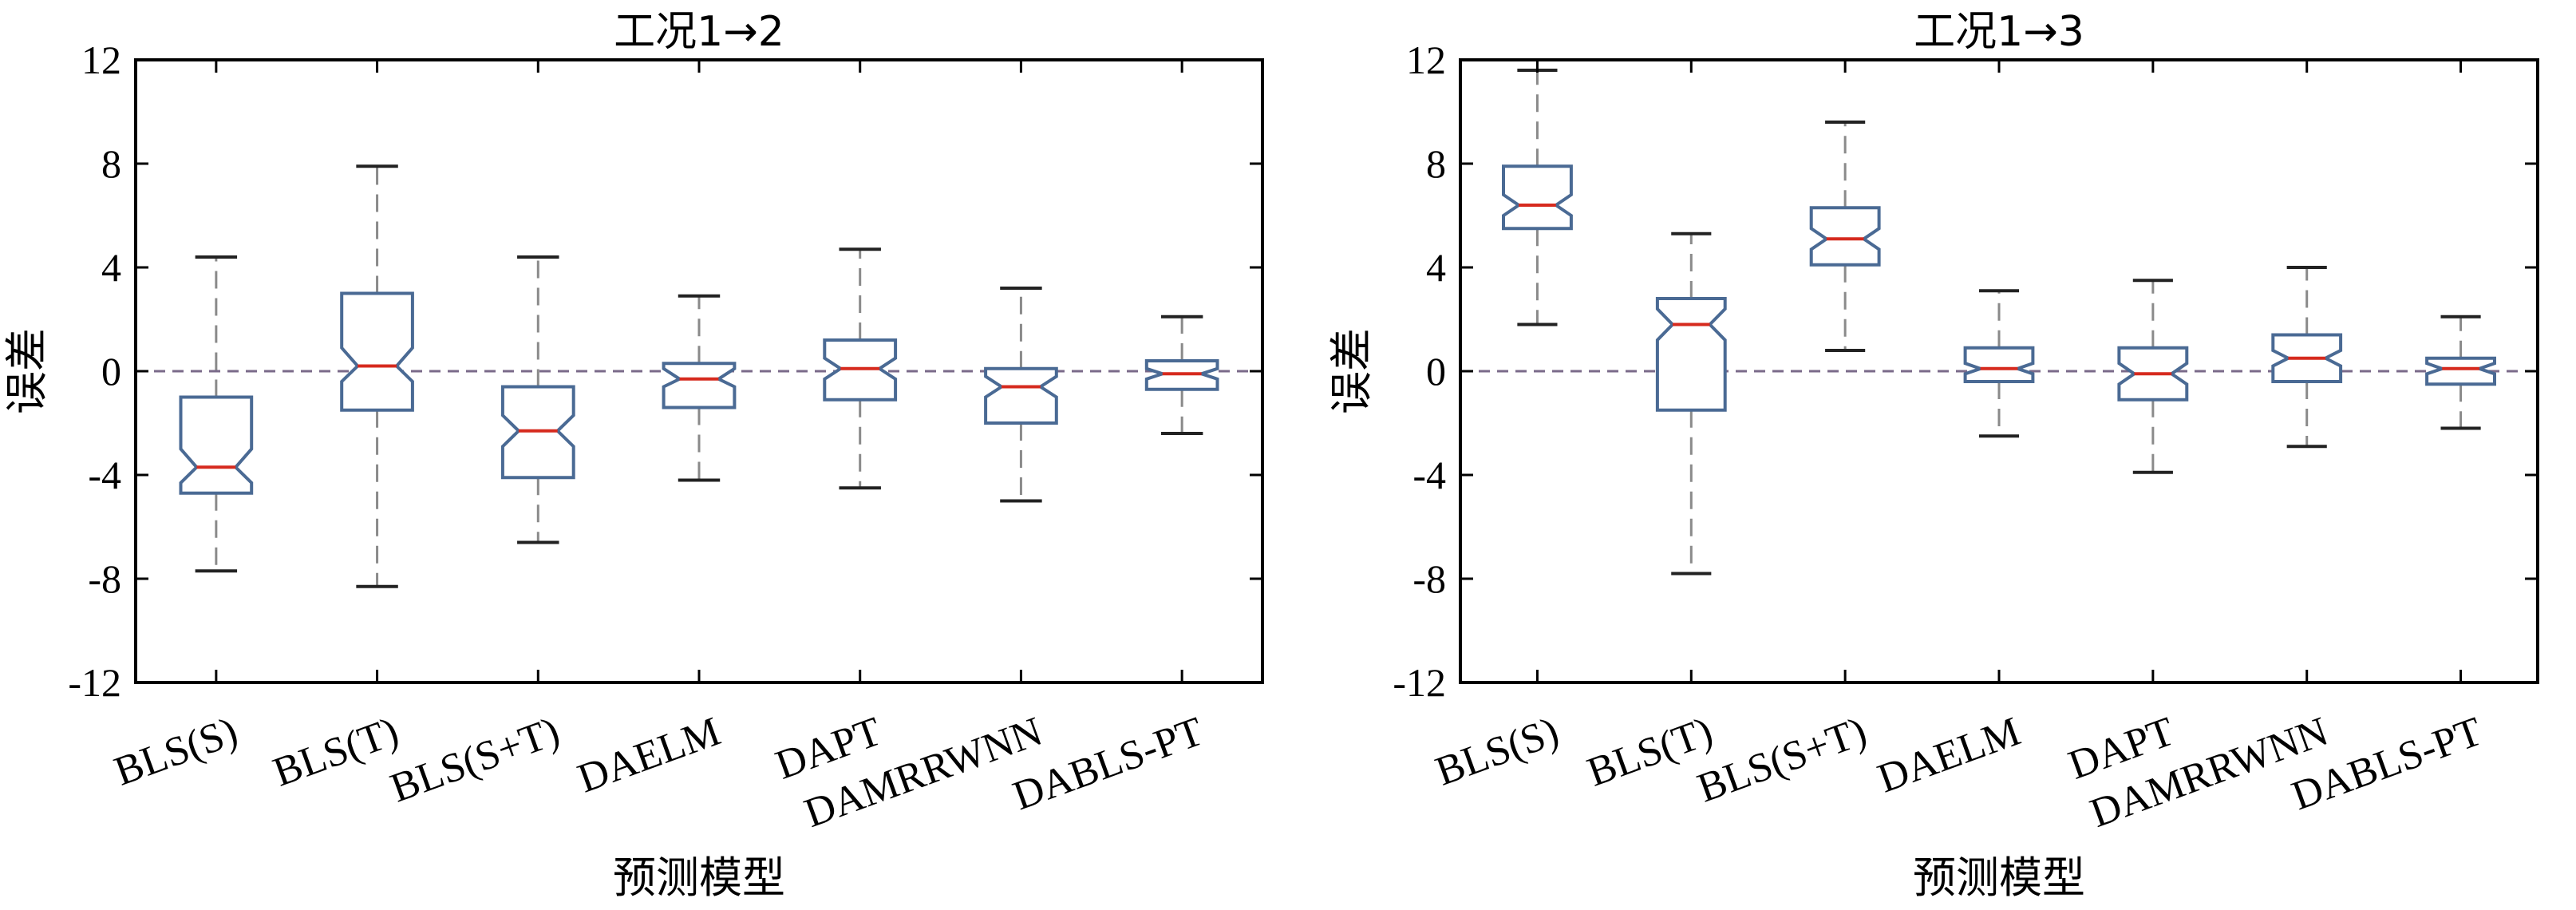 This screenshot has width=2576, height=910. Describe the element at coordinates (1999, 32) in the screenshot. I see `chart-title: 工况1→3` at that location.